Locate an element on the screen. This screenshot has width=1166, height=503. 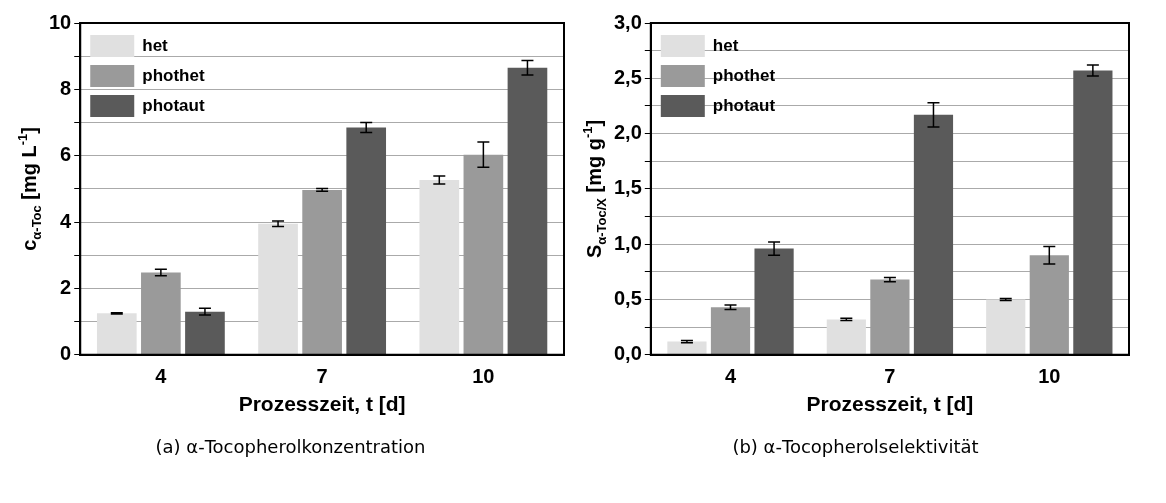
y-tick-label: 0,0 is located at coordinates (627, 353).